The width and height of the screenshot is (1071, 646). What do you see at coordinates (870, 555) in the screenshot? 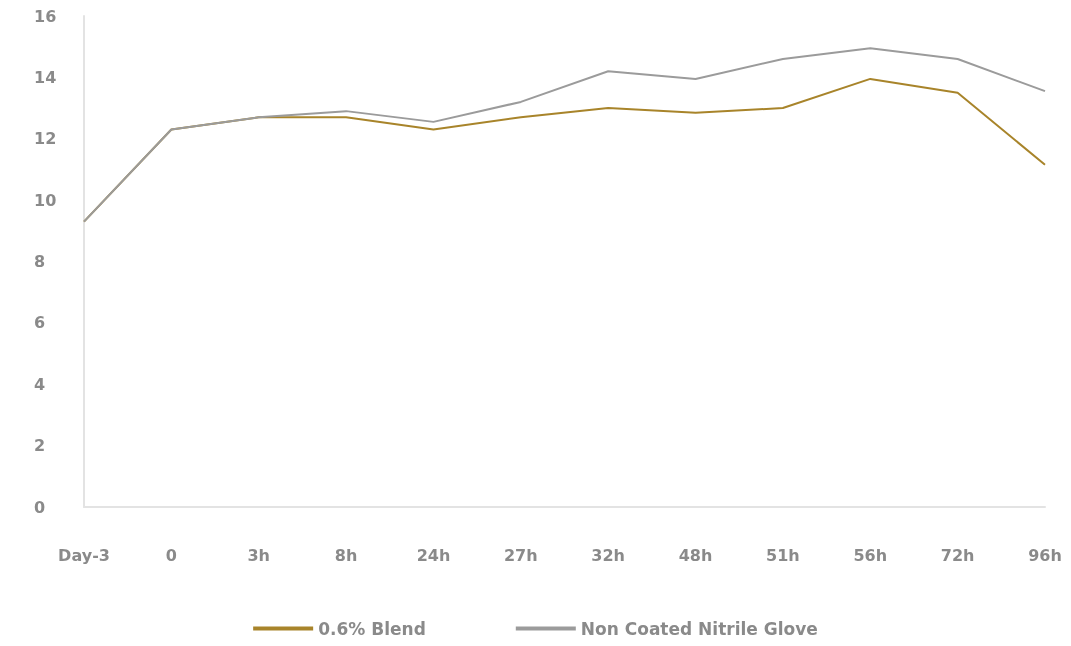
I see `x-tick-label: 56h` at bounding box center [870, 555].